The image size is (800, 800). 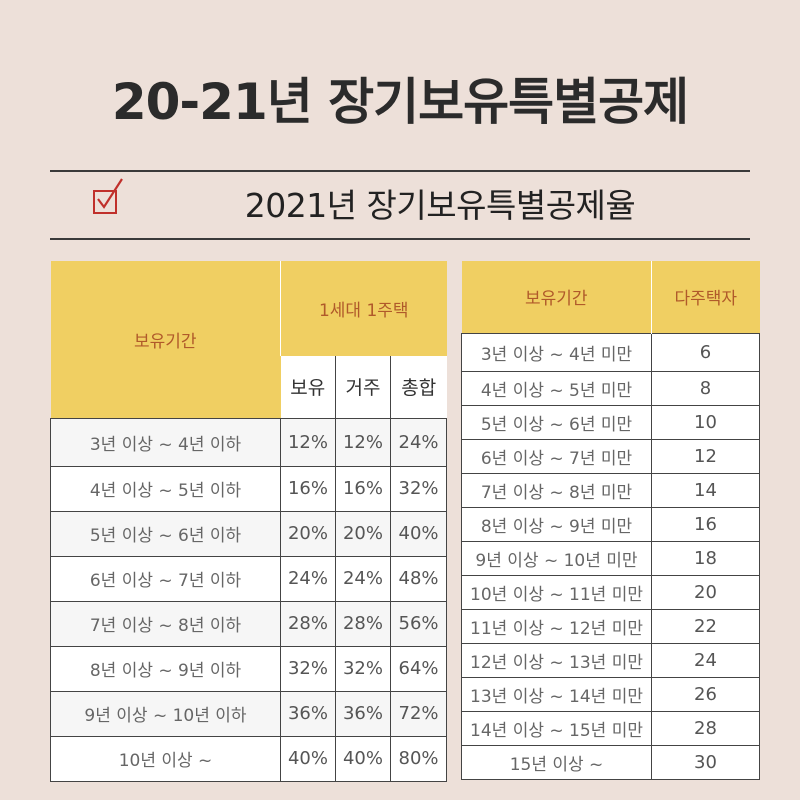 I want to click on total-cell: 72%, so click(x=418, y=713).